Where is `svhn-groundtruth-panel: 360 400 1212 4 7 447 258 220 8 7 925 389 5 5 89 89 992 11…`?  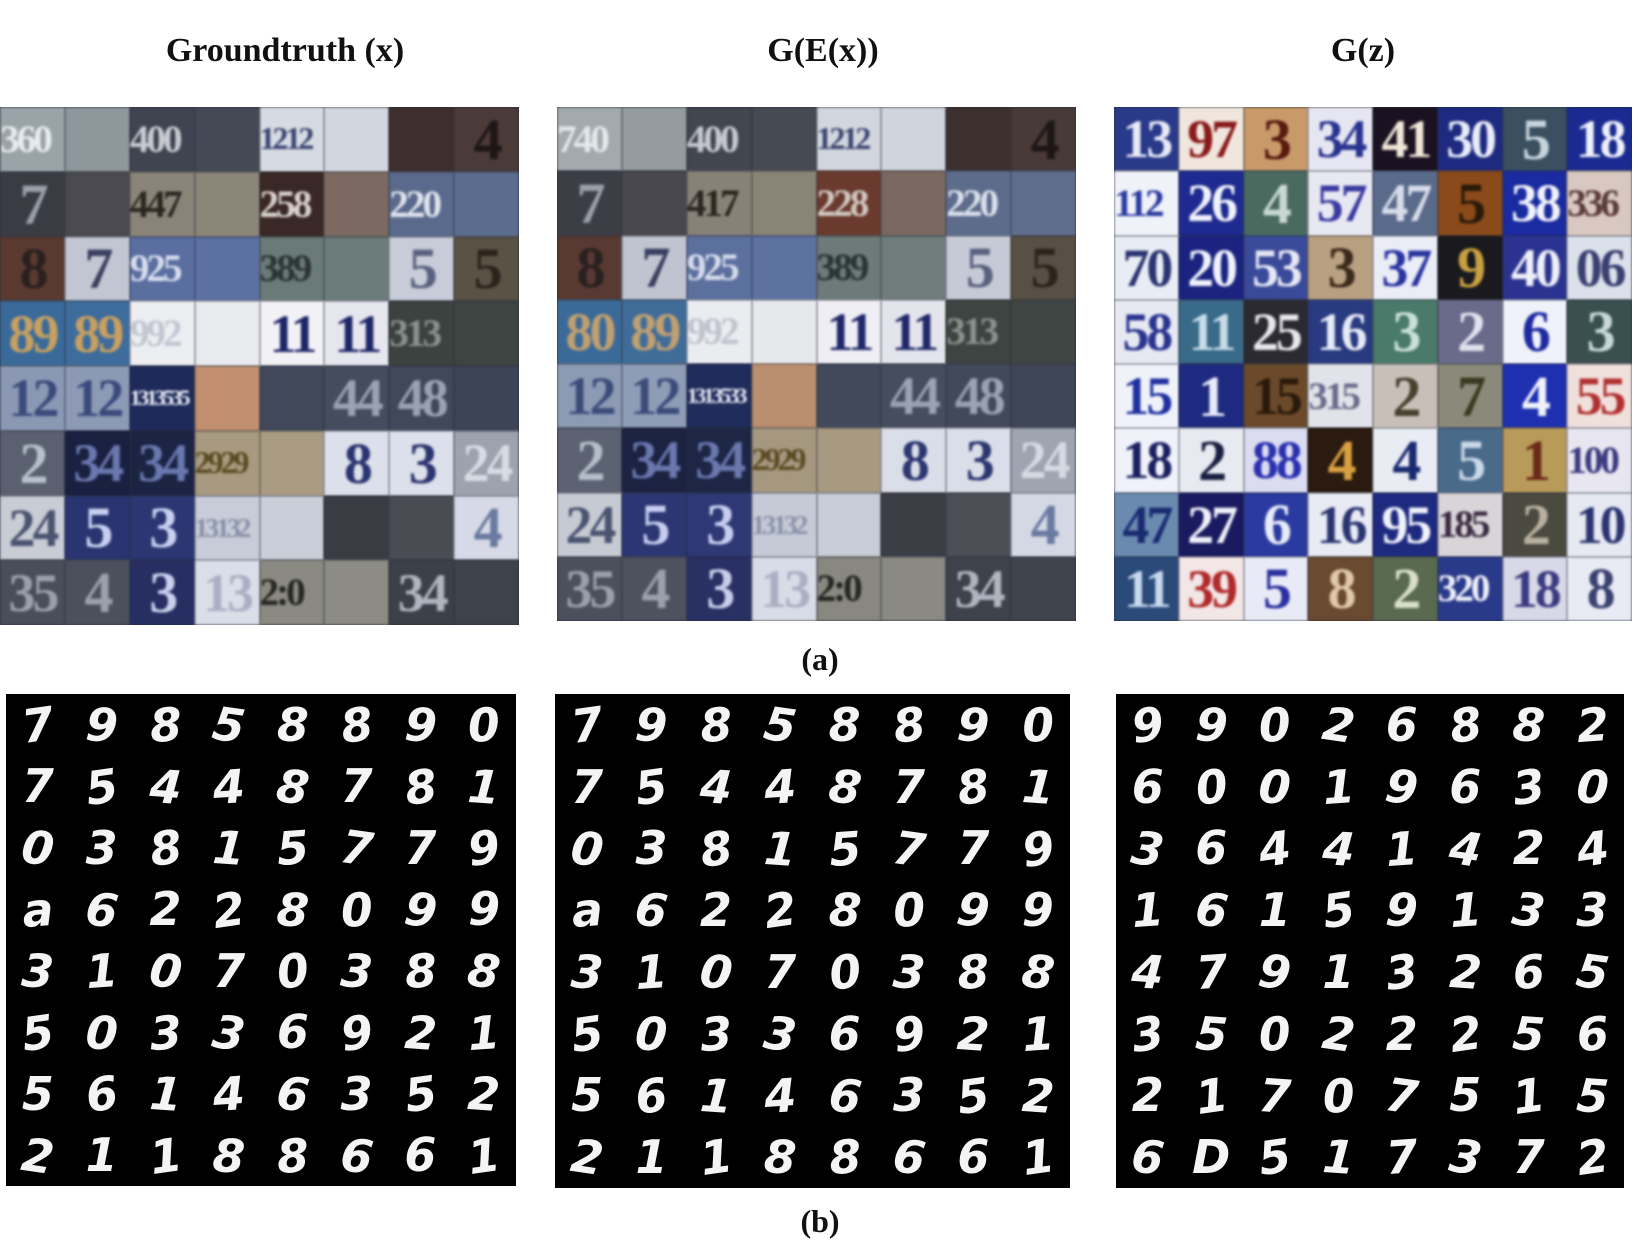
svhn-groundtruth-panel: 360 400 1212 4 7 447 258 220 8 7 925 389 5 5 89 89 992 11… is located at coordinates (259, 366).